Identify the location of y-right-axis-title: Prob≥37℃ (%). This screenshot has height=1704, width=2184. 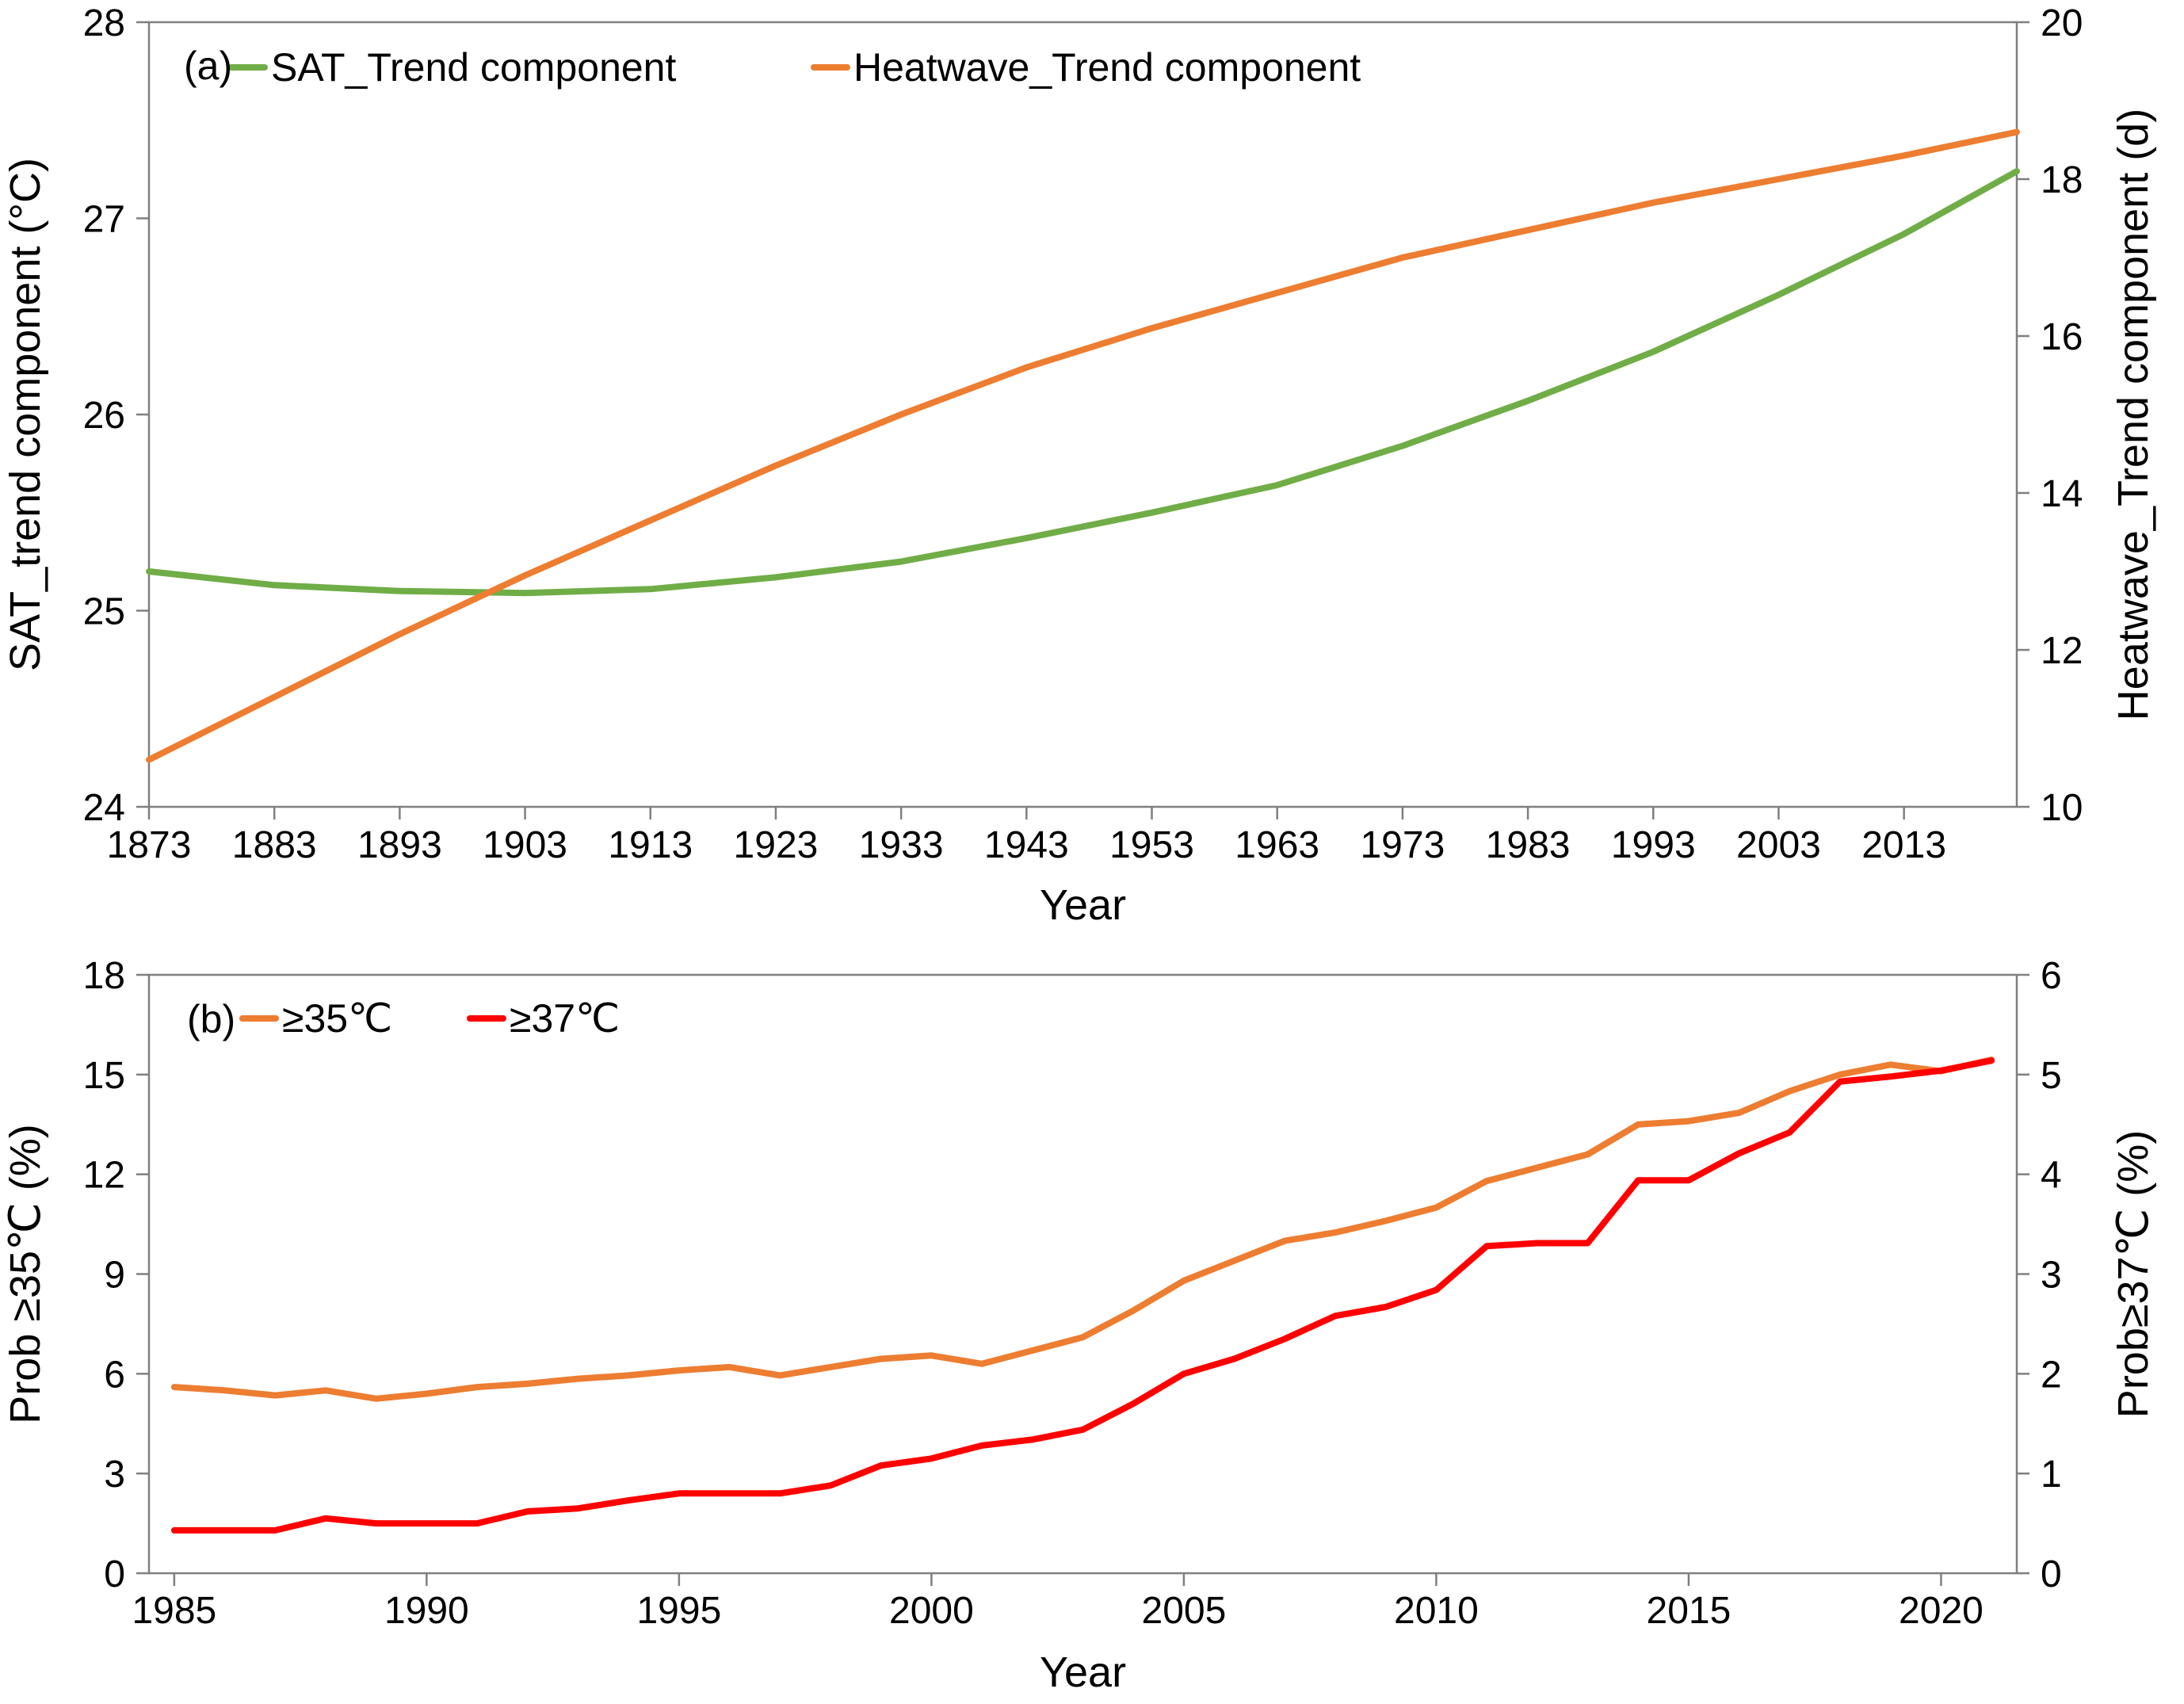
(2133, 1274).